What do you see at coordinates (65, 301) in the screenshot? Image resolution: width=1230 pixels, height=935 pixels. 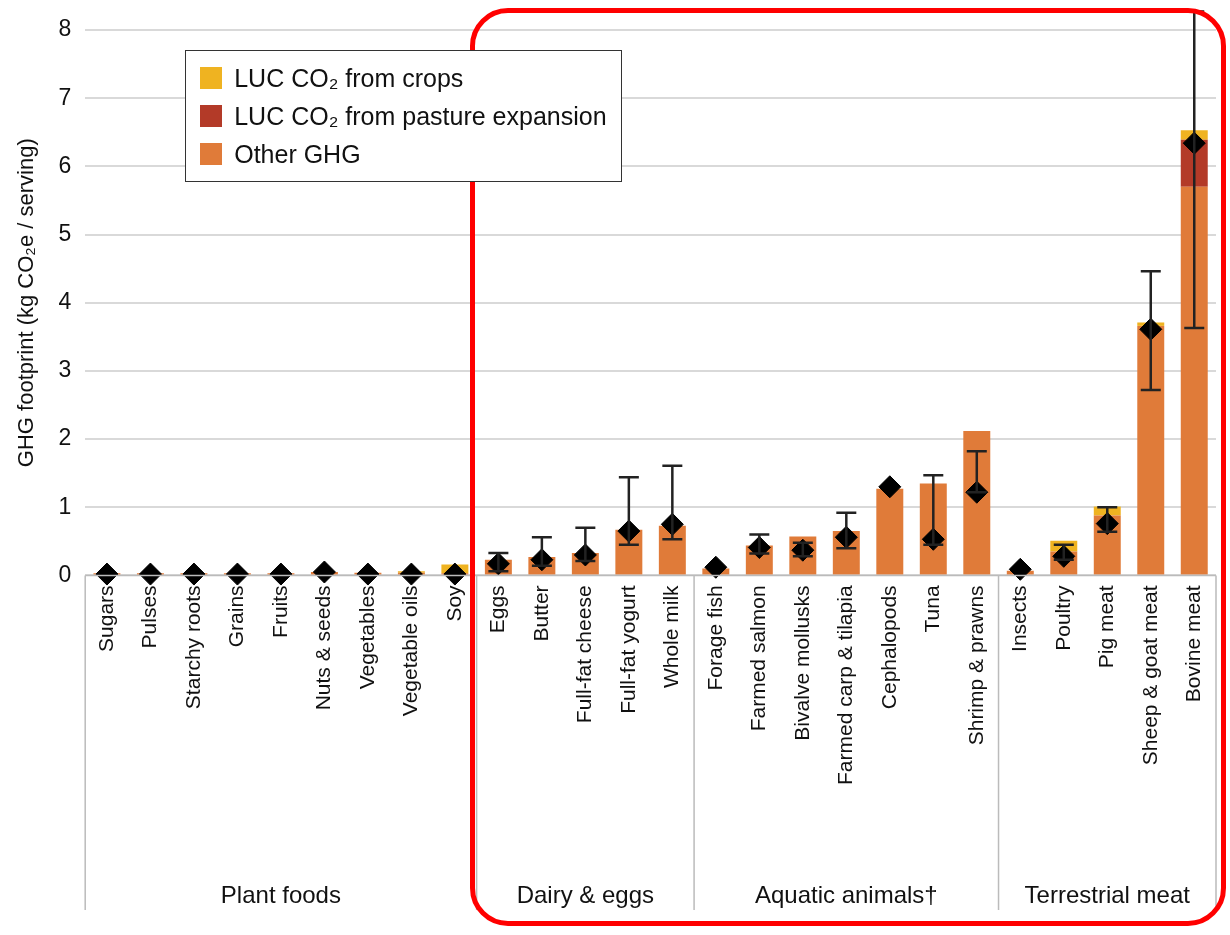 I see `y-tick-label: 4` at bounding box center [65, 301].